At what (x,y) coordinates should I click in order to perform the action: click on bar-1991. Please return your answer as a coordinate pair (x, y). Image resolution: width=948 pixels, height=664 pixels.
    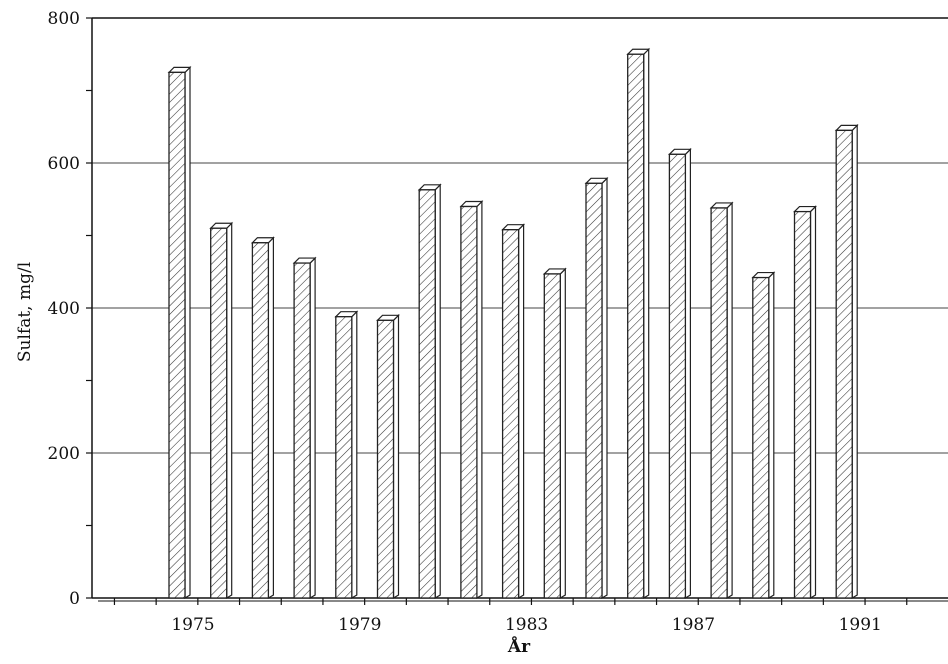
    Looking at the image, I should click on (846, 361).